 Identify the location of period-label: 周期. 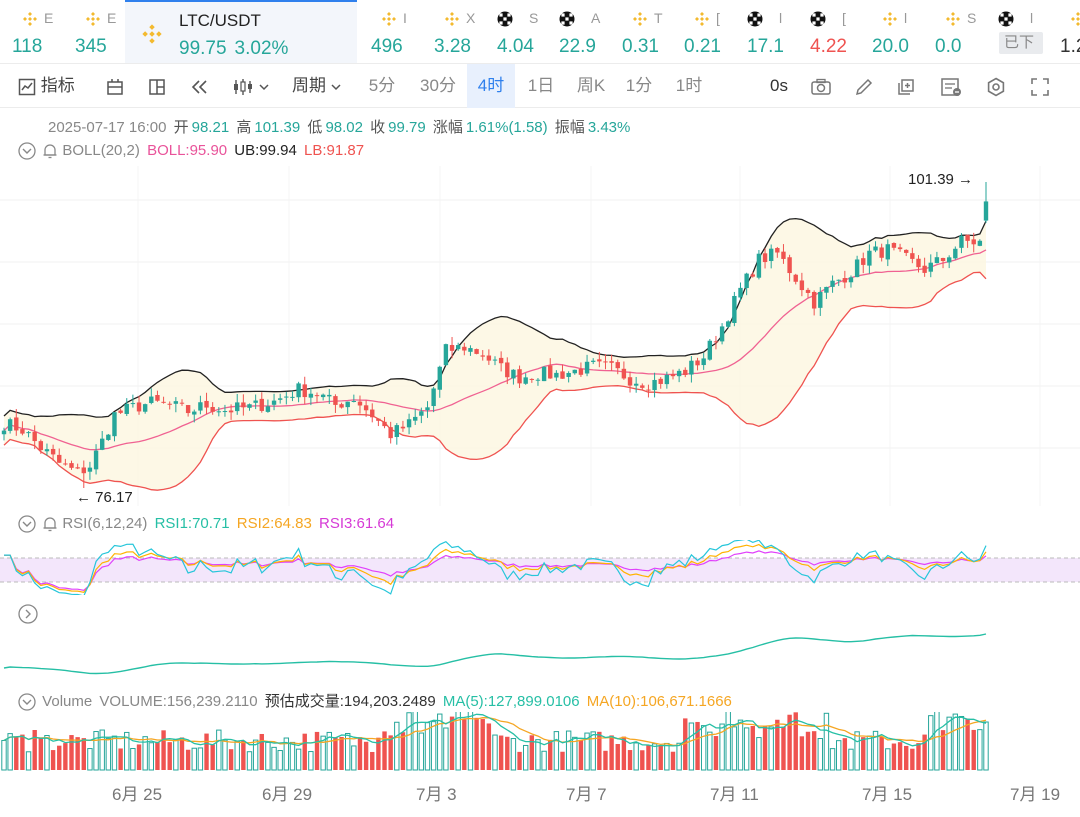
(309, 85).